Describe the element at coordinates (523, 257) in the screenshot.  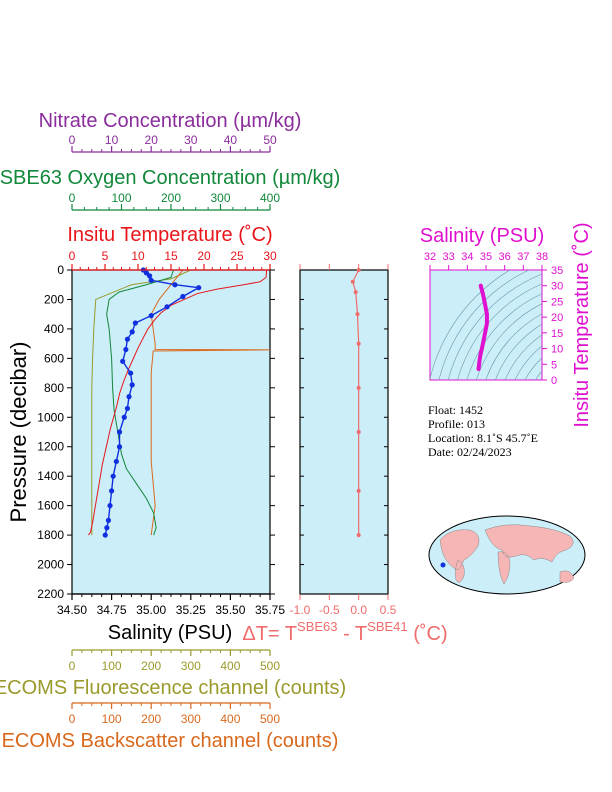
I see `ts-x-tick-label: 37` at that location.